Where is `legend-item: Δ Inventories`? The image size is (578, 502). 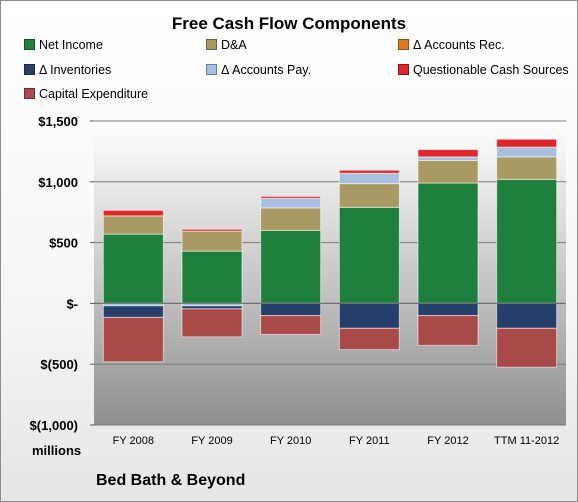 legend-item: Δ Inventories is located at coordinates (67, 70).